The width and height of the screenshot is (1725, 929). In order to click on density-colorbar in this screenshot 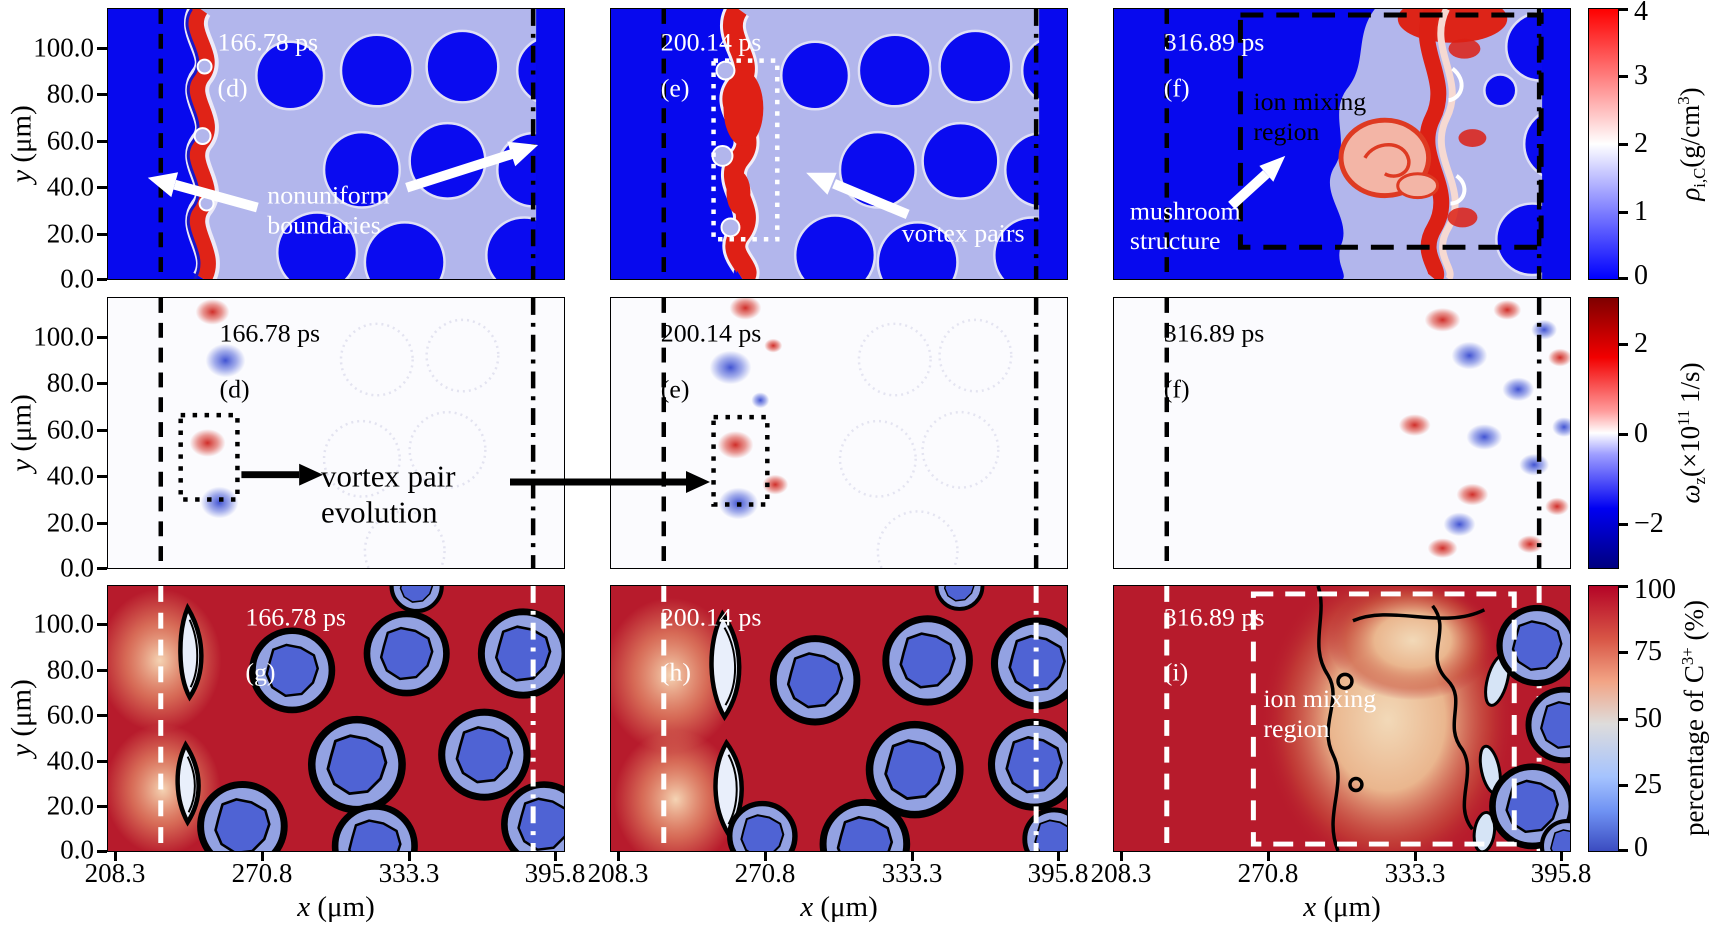, I will do `click(1603, 144)`.